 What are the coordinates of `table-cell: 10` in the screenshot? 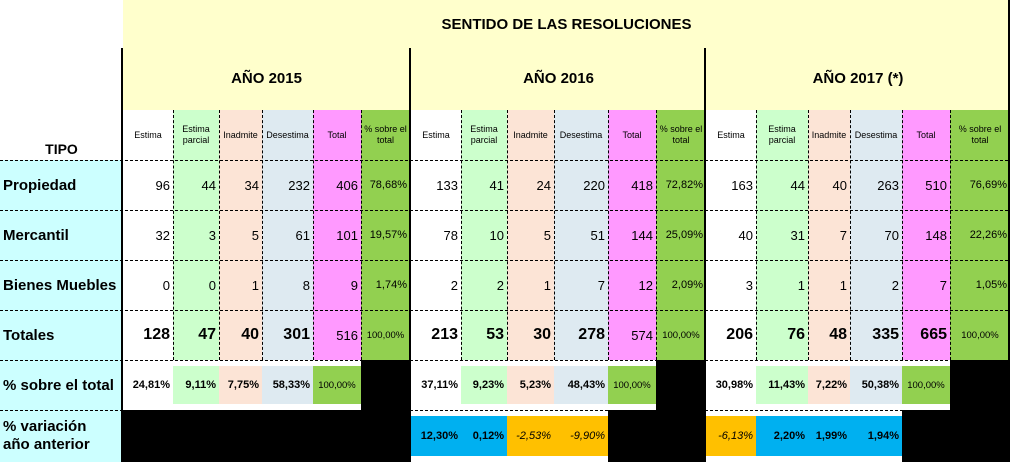 It's located at (484, 235).